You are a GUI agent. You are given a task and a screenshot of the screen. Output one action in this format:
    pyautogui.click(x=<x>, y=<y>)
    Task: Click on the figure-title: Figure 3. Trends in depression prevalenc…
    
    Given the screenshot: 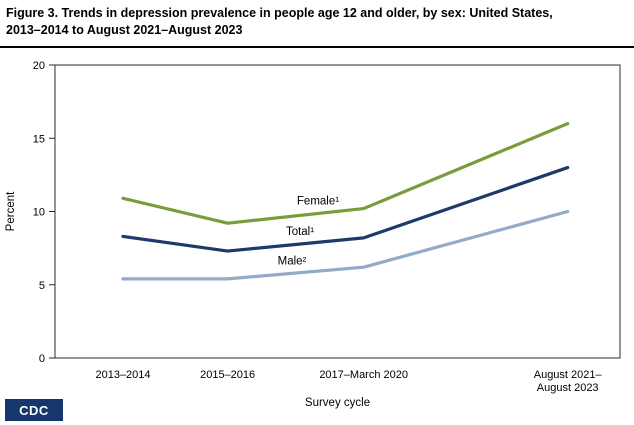 What is the action you would take?
    pyautogui.click(x=317, y=24)
    